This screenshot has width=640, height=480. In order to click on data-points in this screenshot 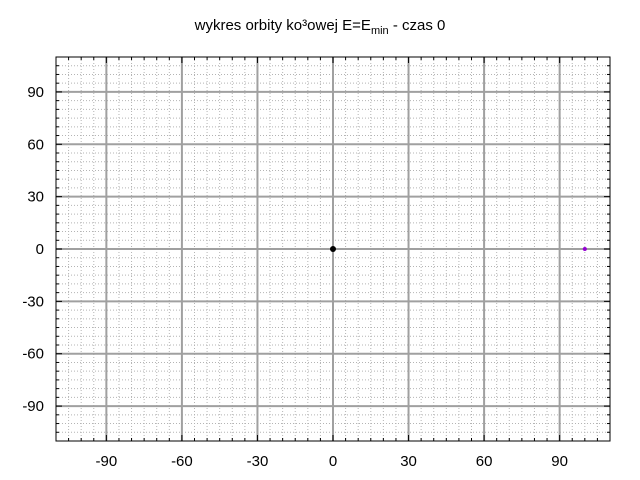, I will do `click(458, 249)`.